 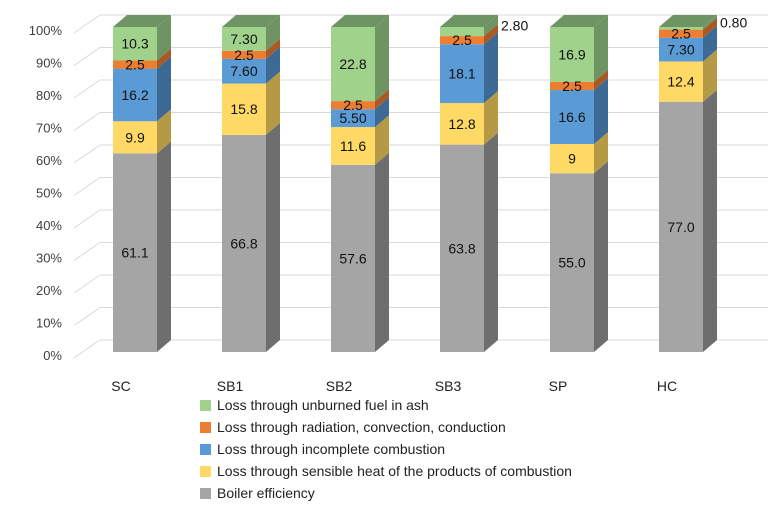 I want to click on x-tick-label: SC, so click(x=120, y=386).